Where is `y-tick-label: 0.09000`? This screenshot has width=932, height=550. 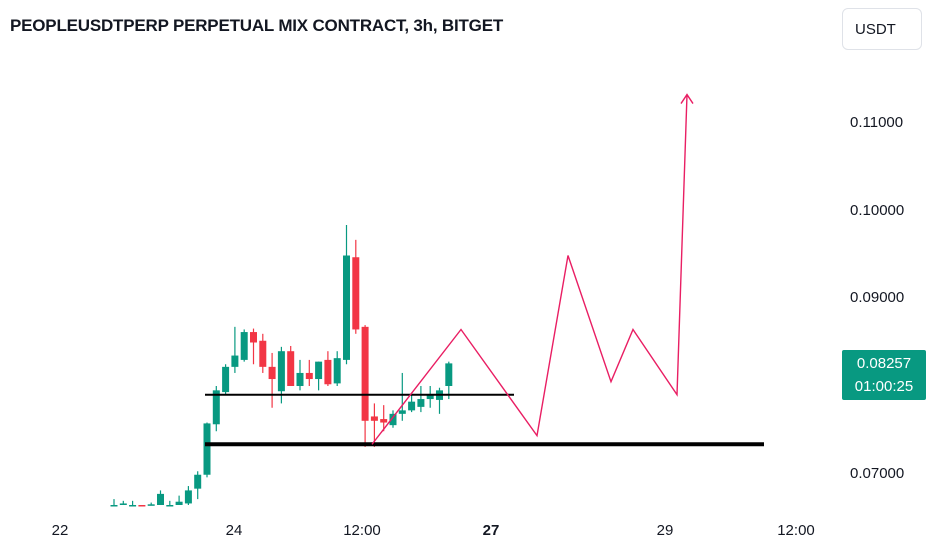
y-tick-label: 0.09000 is located at coordinates (877, 297).